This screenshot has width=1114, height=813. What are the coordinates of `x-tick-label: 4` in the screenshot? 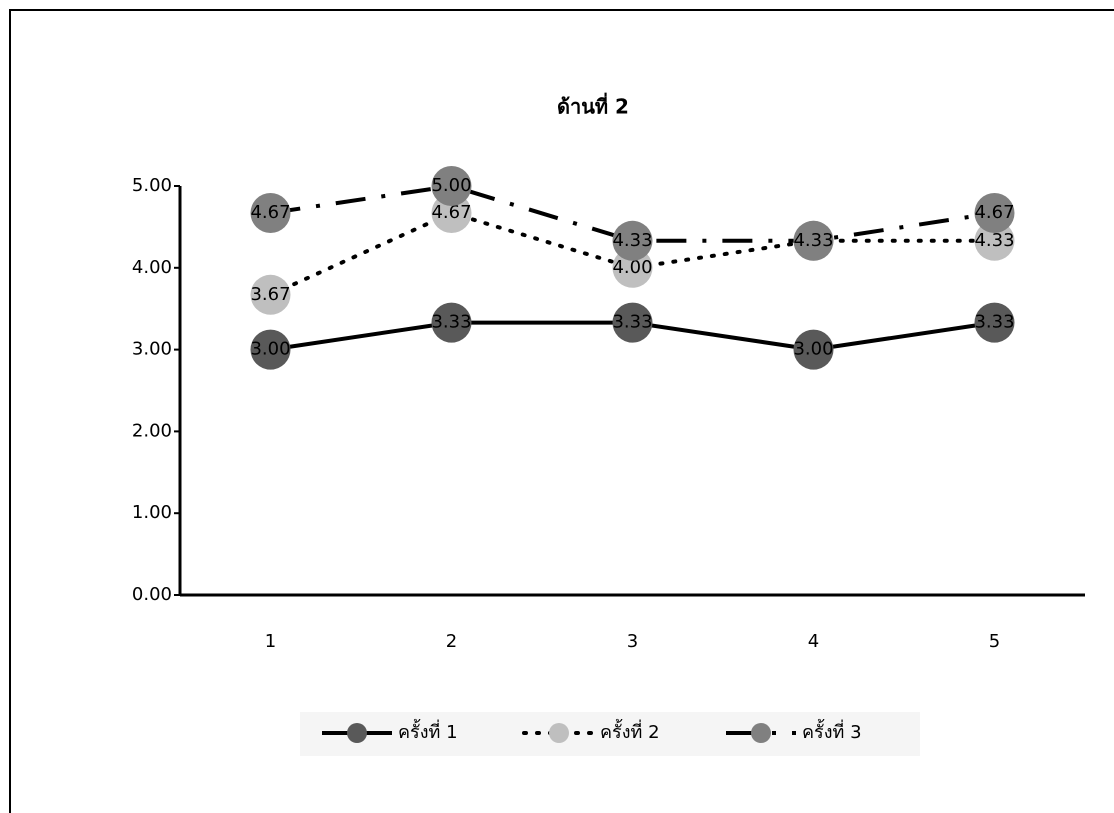 It's located at (813, 641).